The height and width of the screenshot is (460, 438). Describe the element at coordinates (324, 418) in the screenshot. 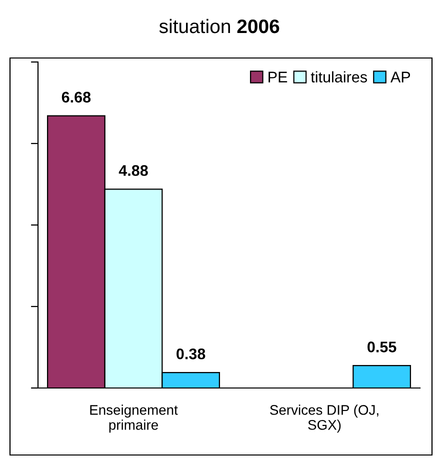

I see `x-tick-label: Services DIP (OJ, SGX)` at that location.